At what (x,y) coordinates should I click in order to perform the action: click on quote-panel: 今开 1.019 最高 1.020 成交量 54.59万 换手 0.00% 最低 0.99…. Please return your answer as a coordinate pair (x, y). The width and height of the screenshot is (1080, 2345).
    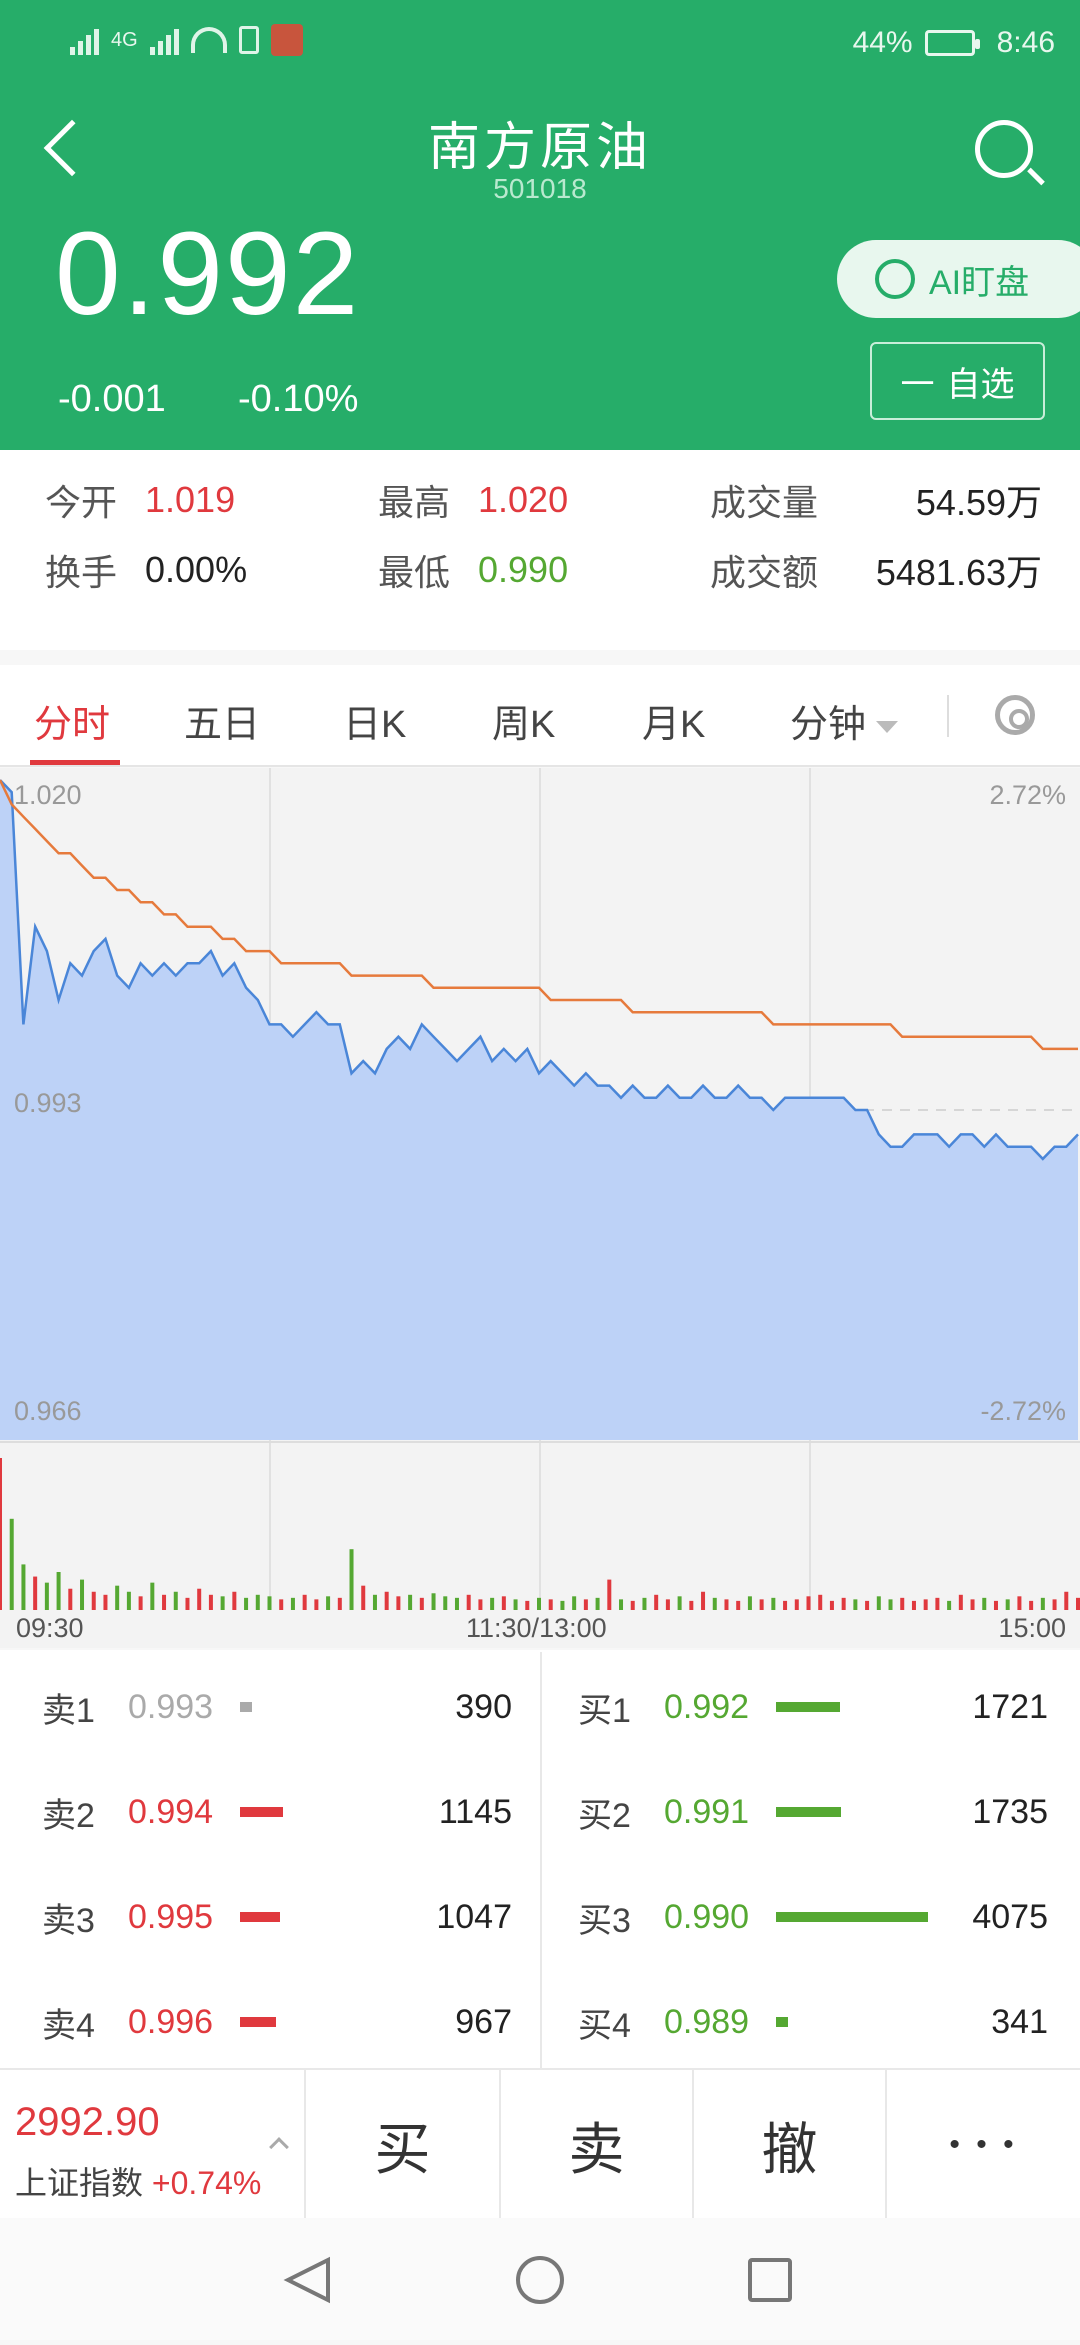
    Looking at the image, I should click on (540, 550).